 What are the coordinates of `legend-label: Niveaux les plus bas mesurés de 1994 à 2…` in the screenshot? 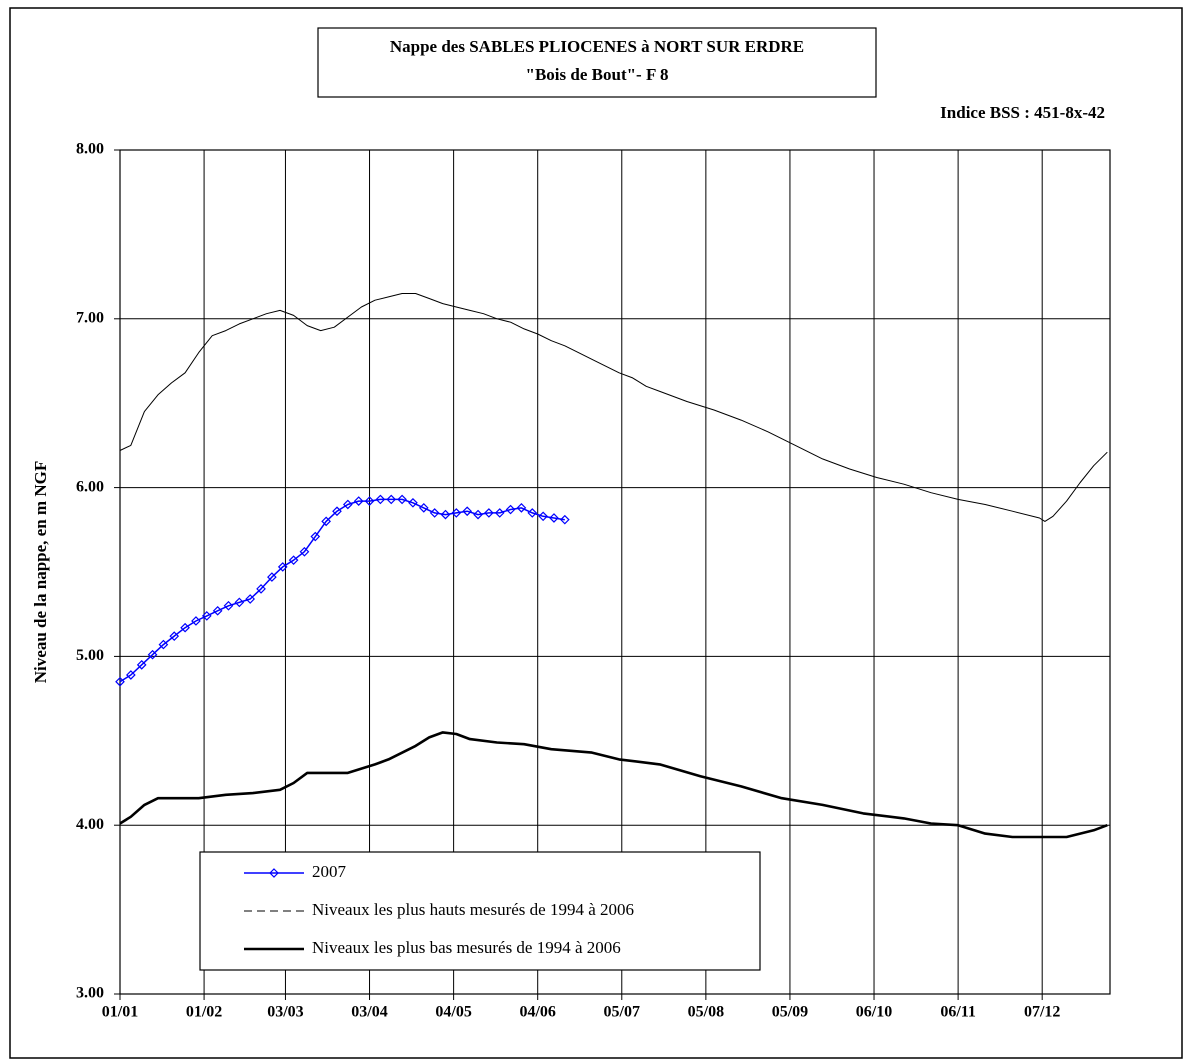 It's located at (466, 947).